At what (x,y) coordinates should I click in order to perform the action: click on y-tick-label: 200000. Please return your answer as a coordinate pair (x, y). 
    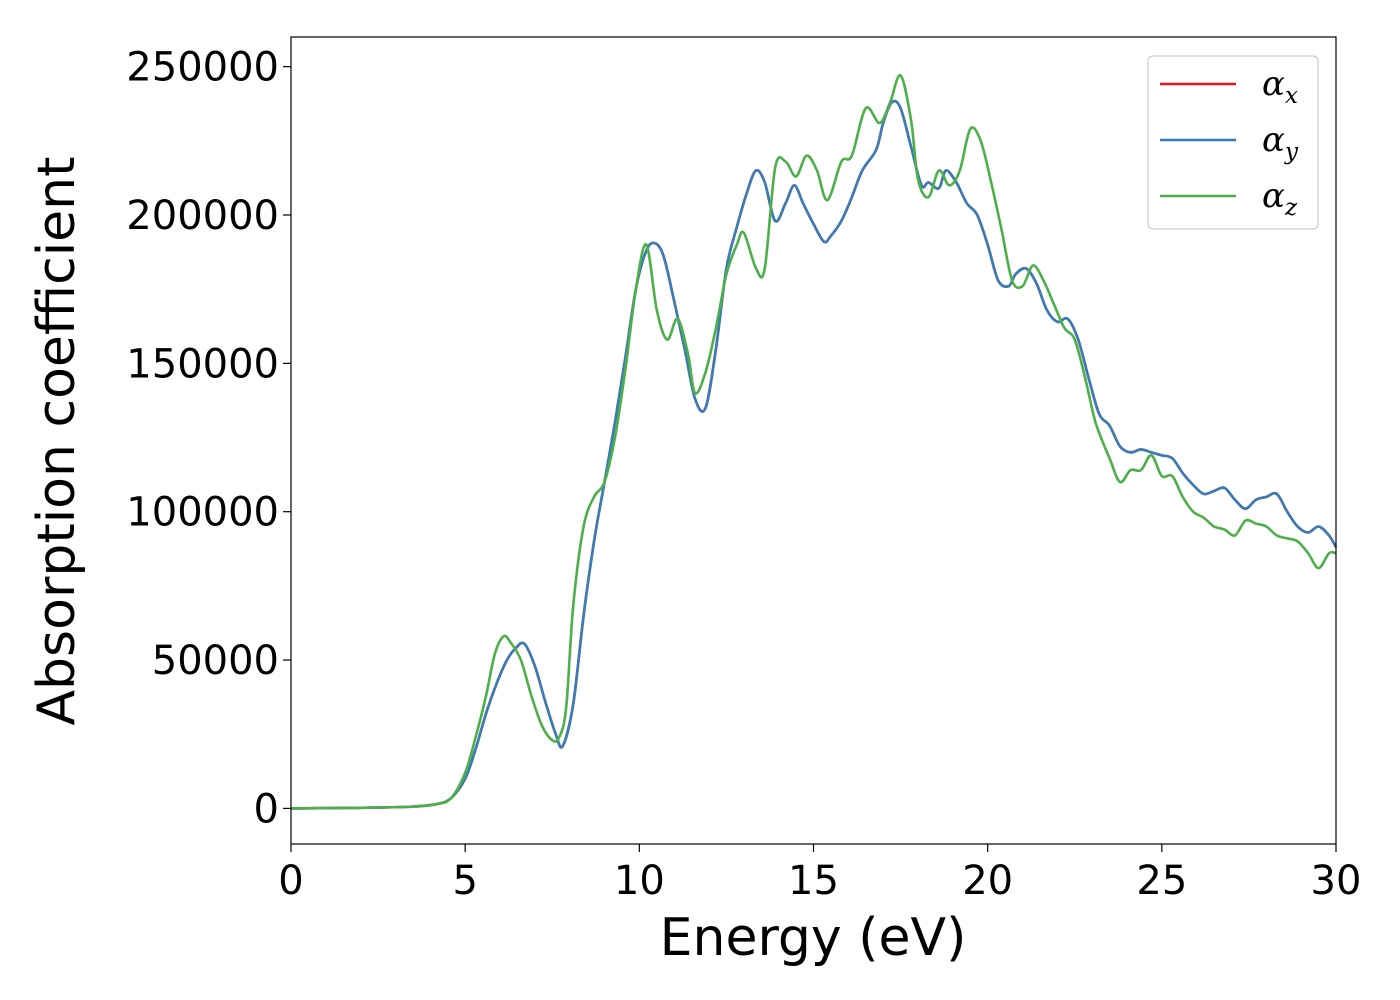
    Looking at the image, I should click on (202, 216).